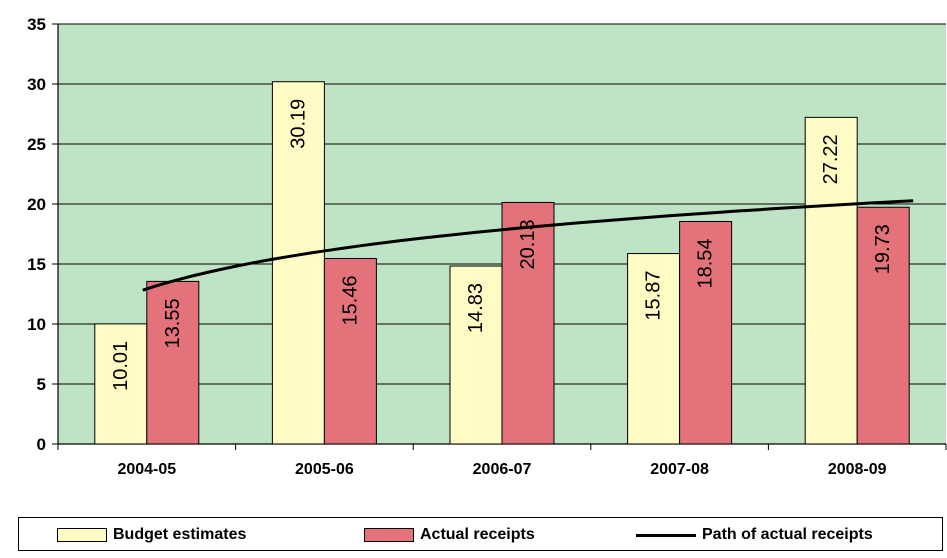 The height and width of the screenshot is (558, 947). Describe the element at coordinates (41, 384) in the screenshot. I see `y-tick-label: 5` at that location.